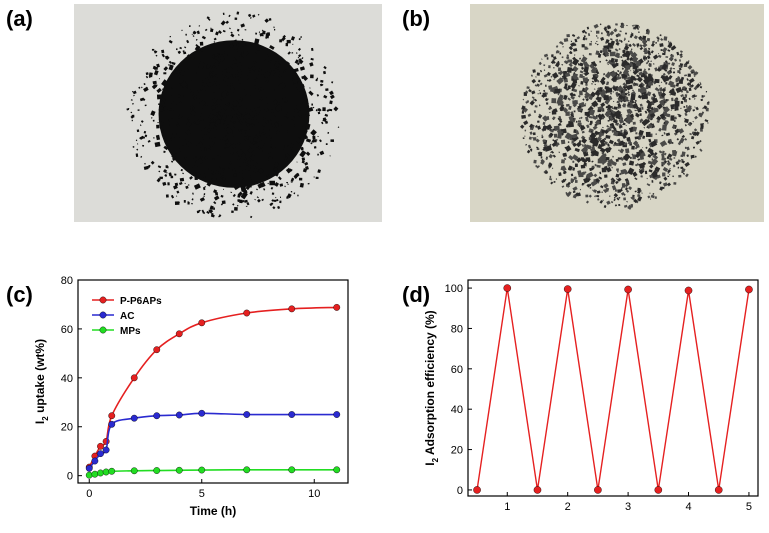 The height and width of the screenshot is (533, 769). What do you see at coordinates (202, 494) in the screenshot?
I see `chart-c-xtick-label: 5` at bounding box center [202, 494].